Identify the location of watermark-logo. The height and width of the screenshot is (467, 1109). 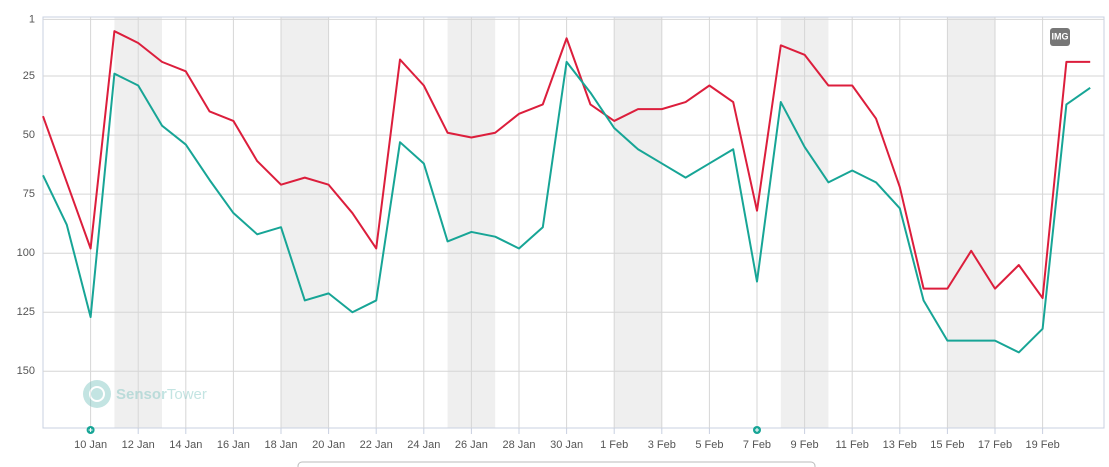
(97, 394).